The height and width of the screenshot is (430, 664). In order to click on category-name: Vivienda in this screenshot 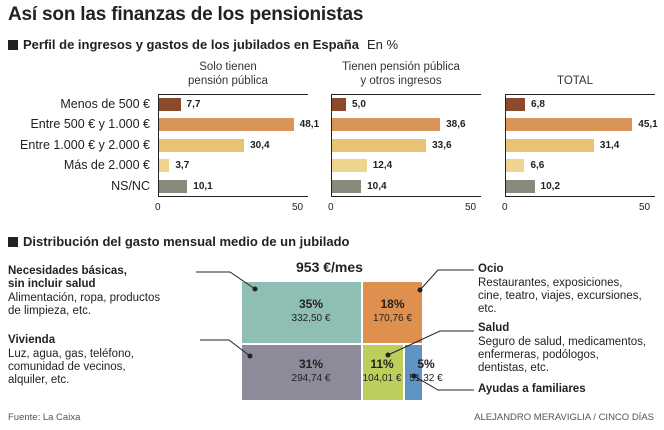, I will do `click(32, 340)`.